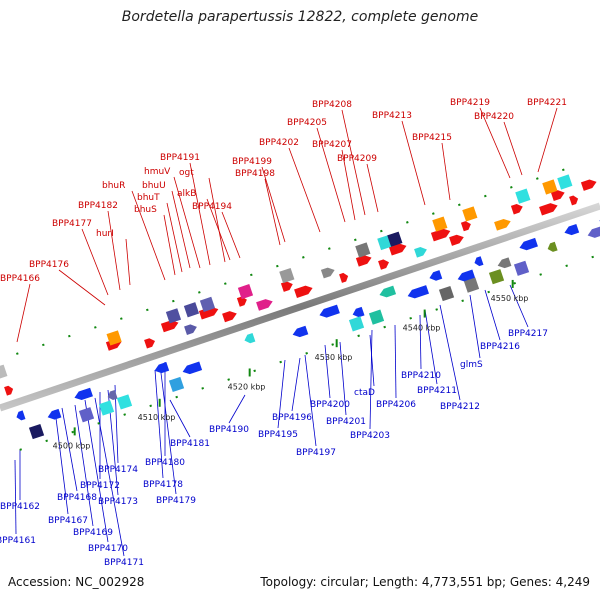 This screenshot has width=600, height=600. Describe the element at coordinates (72, 445) in the screenshot. I see `scale-tick-label: 4500 kbp` at that location.